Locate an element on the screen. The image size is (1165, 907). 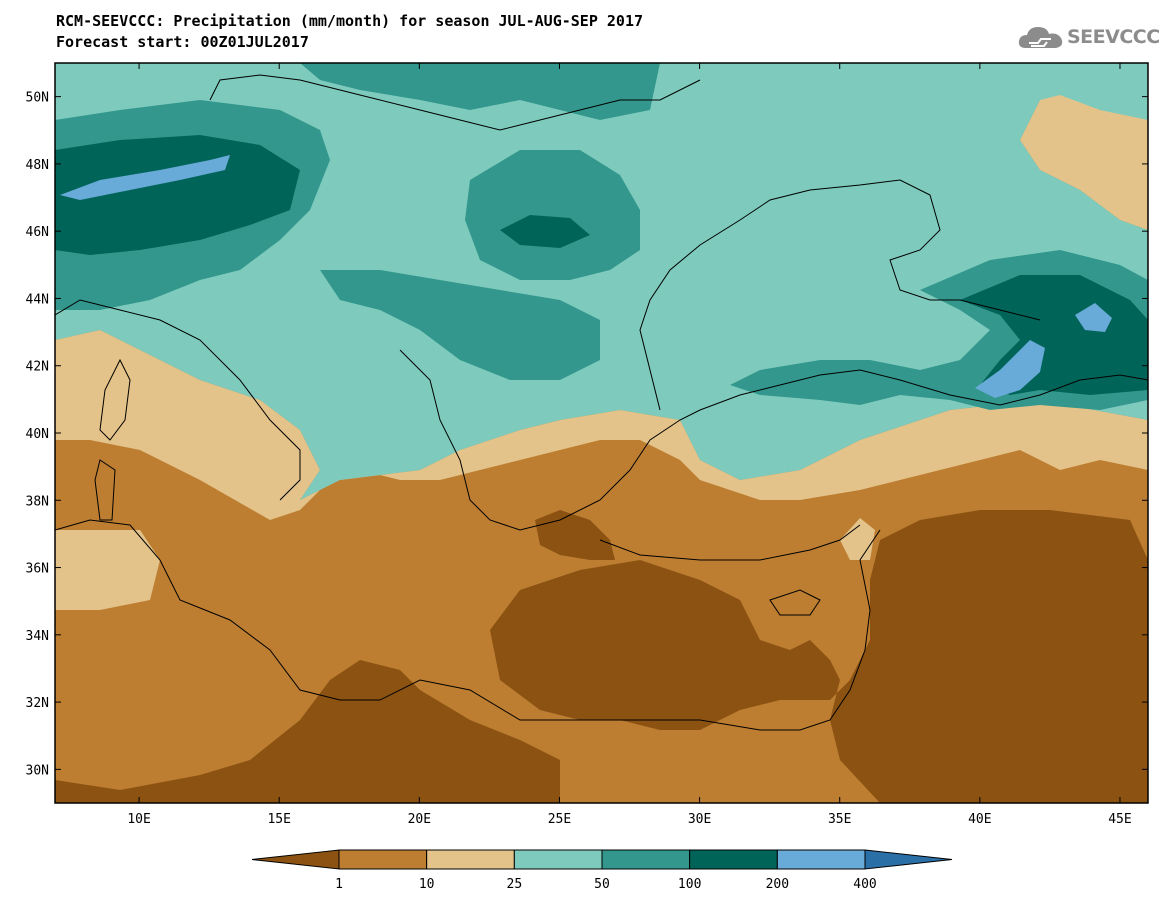
colorbar: 1 10 25 50 100 200 400 is located at coordinates (602, 870).